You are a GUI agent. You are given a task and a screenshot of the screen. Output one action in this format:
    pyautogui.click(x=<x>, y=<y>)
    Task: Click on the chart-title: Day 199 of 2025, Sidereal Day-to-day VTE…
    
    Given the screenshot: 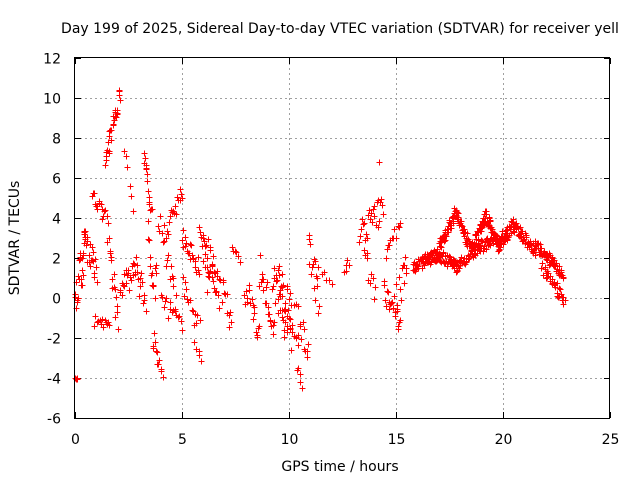 What is the action you would take?
    pyautogui.click(x=340, y=29)
    